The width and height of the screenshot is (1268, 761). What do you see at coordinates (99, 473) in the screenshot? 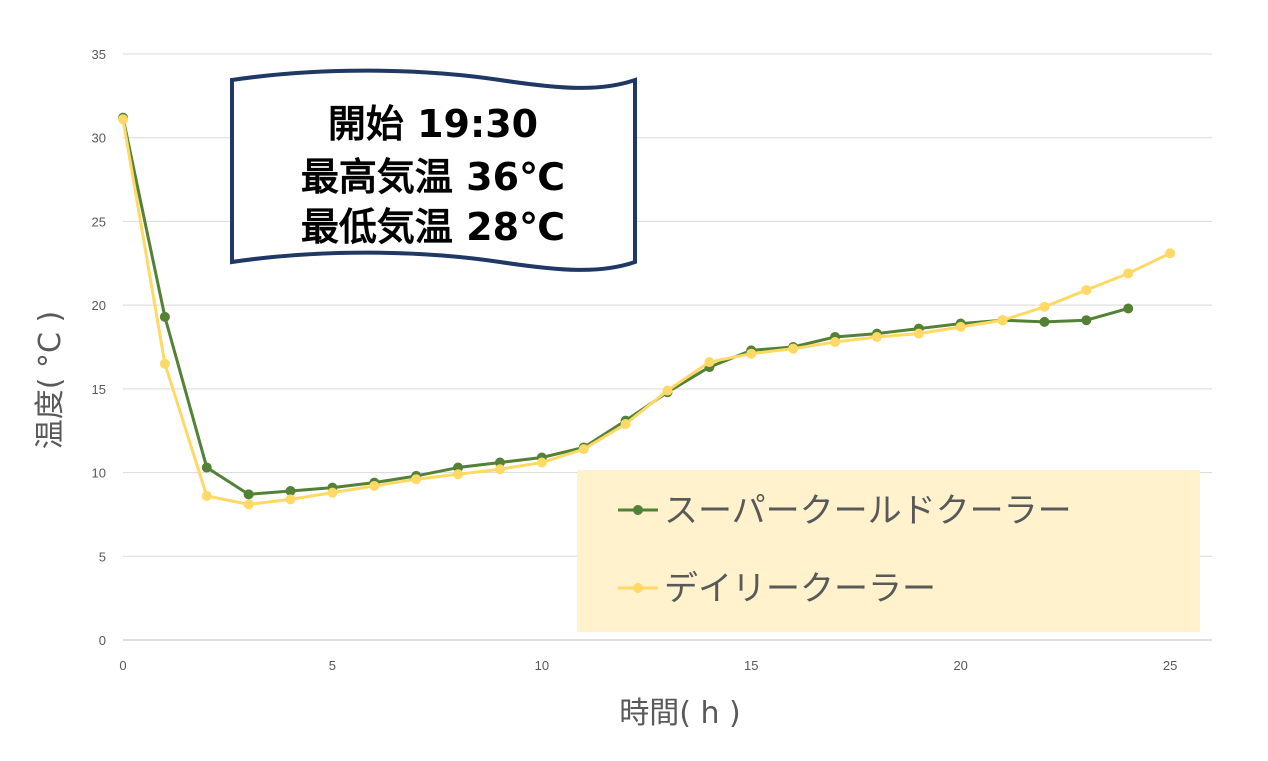
I see `y-tick-label-10: 10` at bounding box center [99, 473].